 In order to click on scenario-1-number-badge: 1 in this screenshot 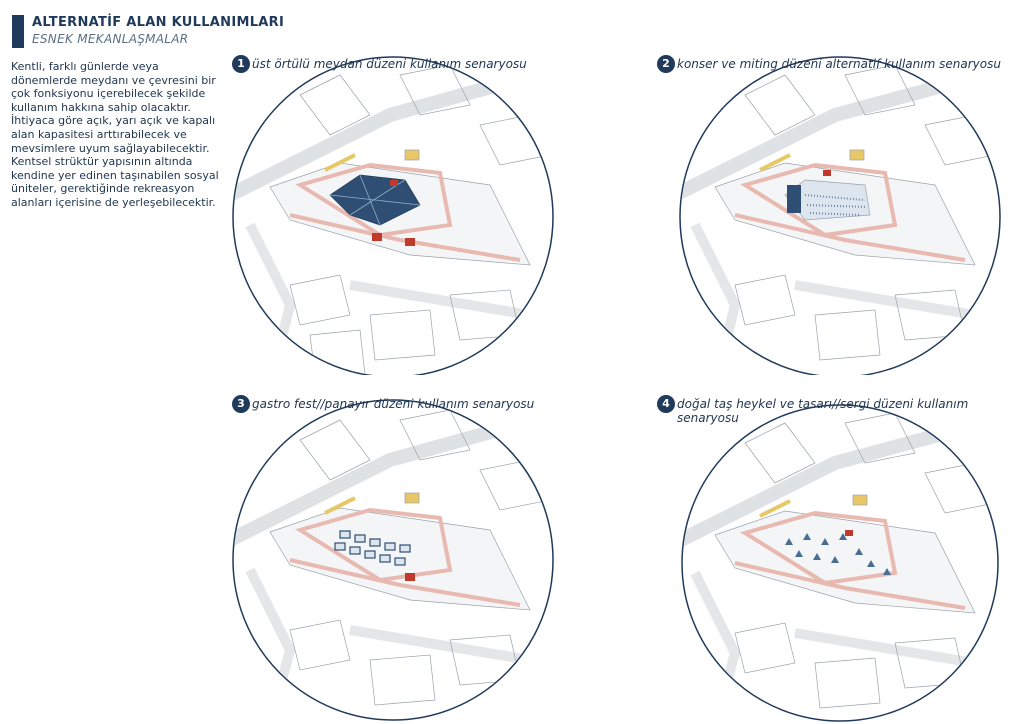, I will do `click(241, 64)`.